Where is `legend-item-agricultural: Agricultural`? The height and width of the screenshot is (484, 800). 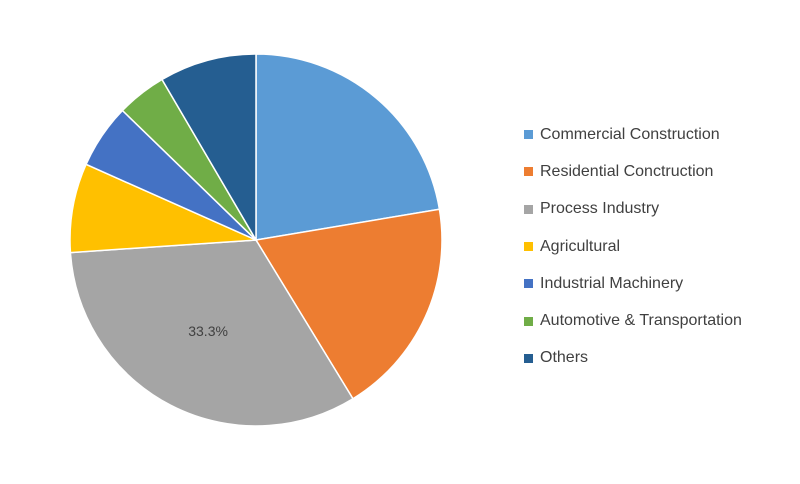
legend-item-agricultural: Agricultural is located at coordinates (659, 246).